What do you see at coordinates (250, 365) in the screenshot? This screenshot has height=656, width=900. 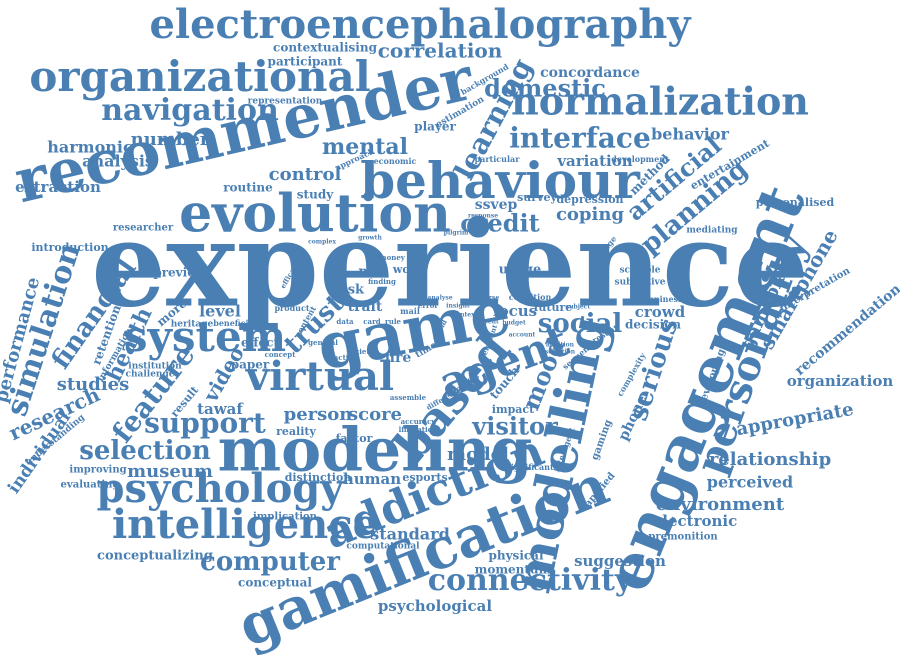 I see `cloud-word-paper: paper` at bounding box center [250, 365].